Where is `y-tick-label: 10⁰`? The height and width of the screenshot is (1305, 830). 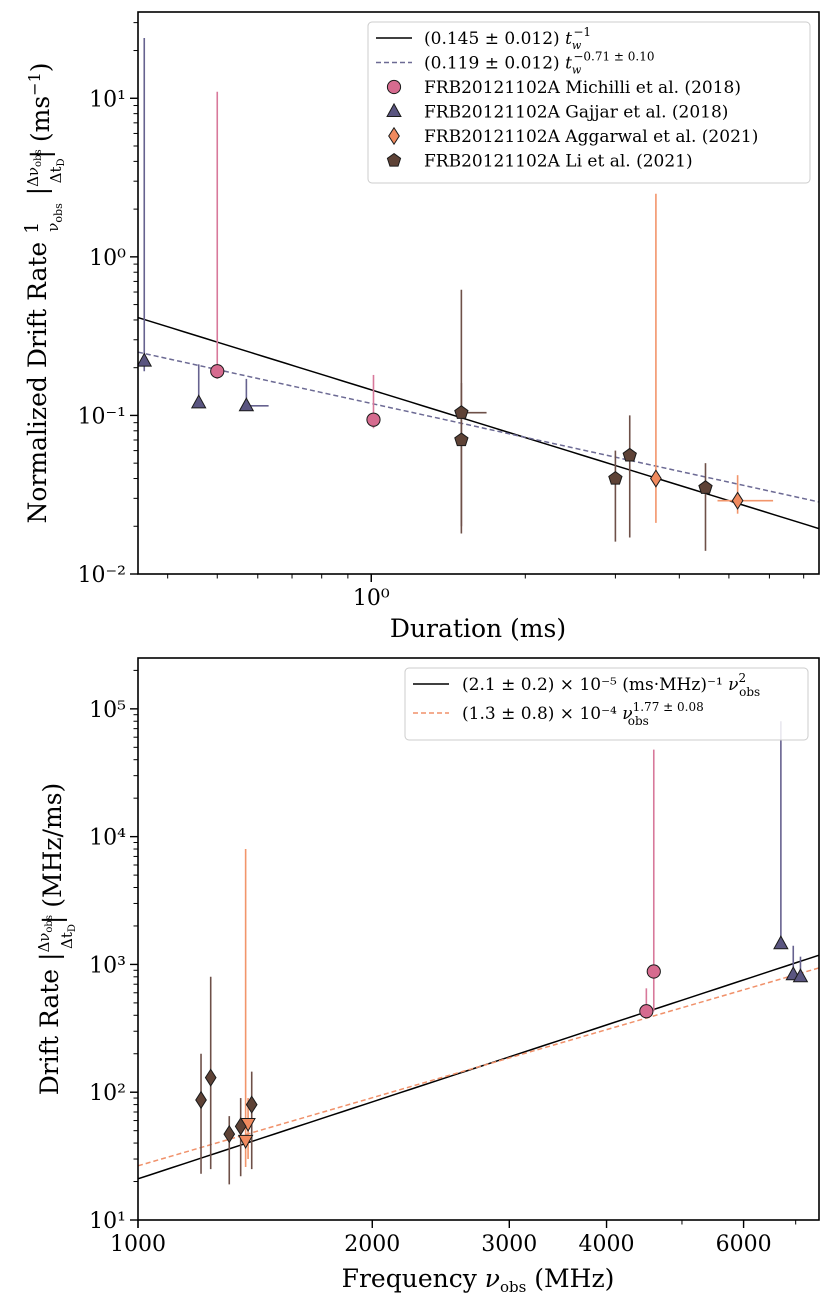
y-tick-label: 10⁰ is located at coordinates (107, 258).